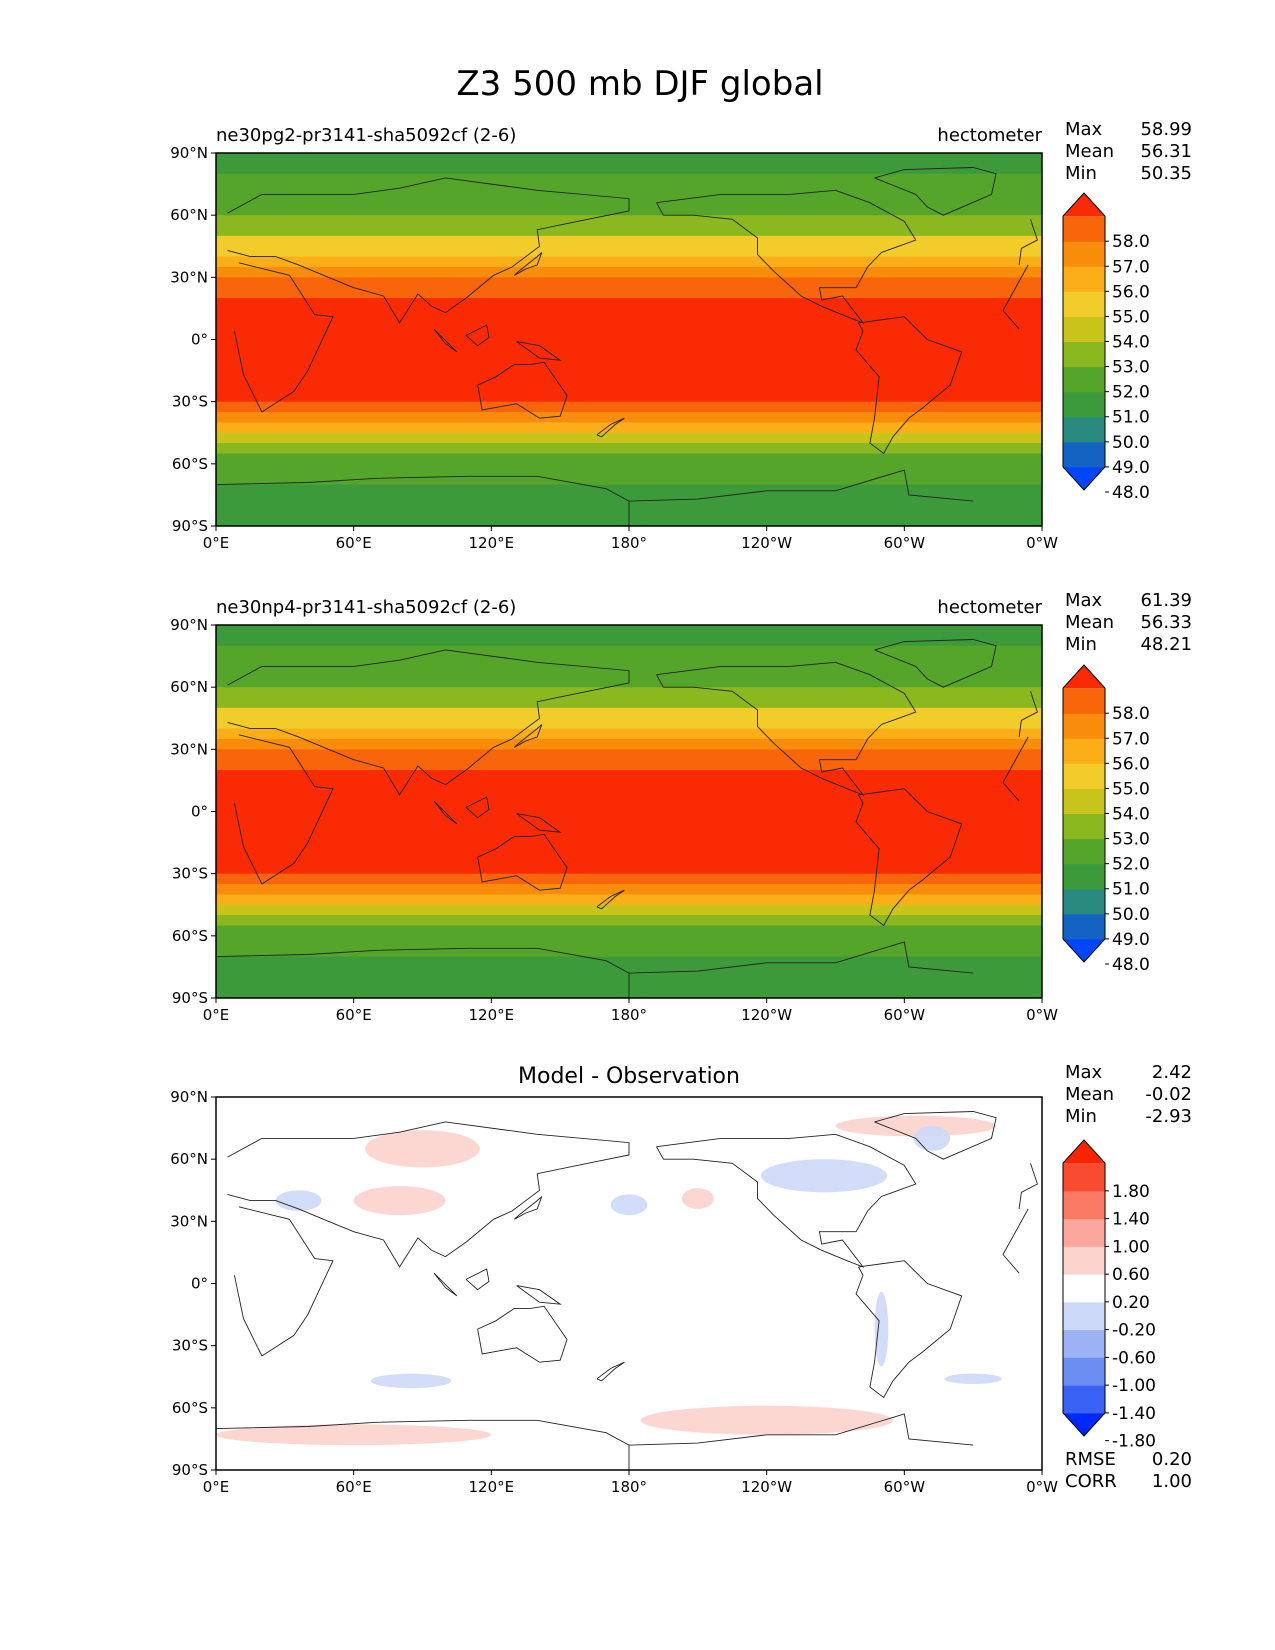  Describe the element at coordinates (1081, 173) in the screenshot. I see `panel-1-stat-min-label: Min` at that location.